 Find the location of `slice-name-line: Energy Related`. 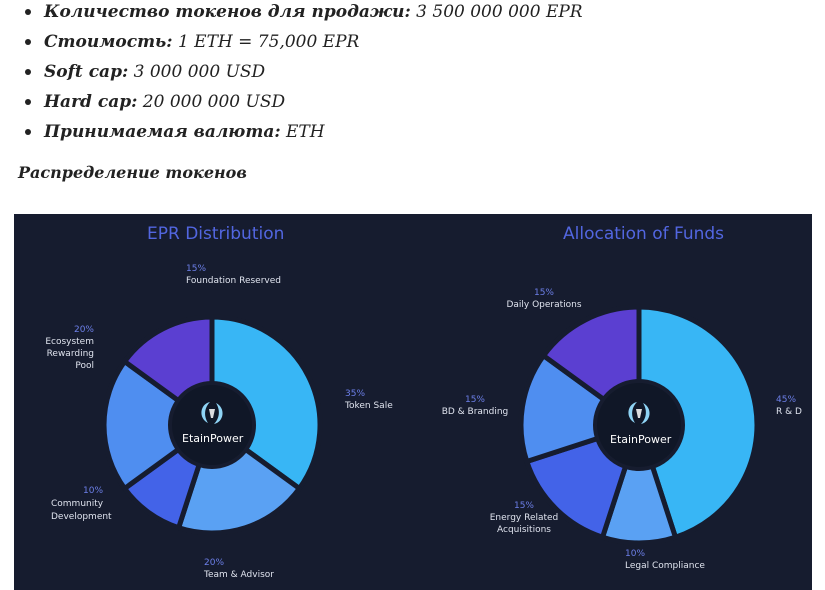

slice-name-line: Energy Related is located at coordinates (524, 518).